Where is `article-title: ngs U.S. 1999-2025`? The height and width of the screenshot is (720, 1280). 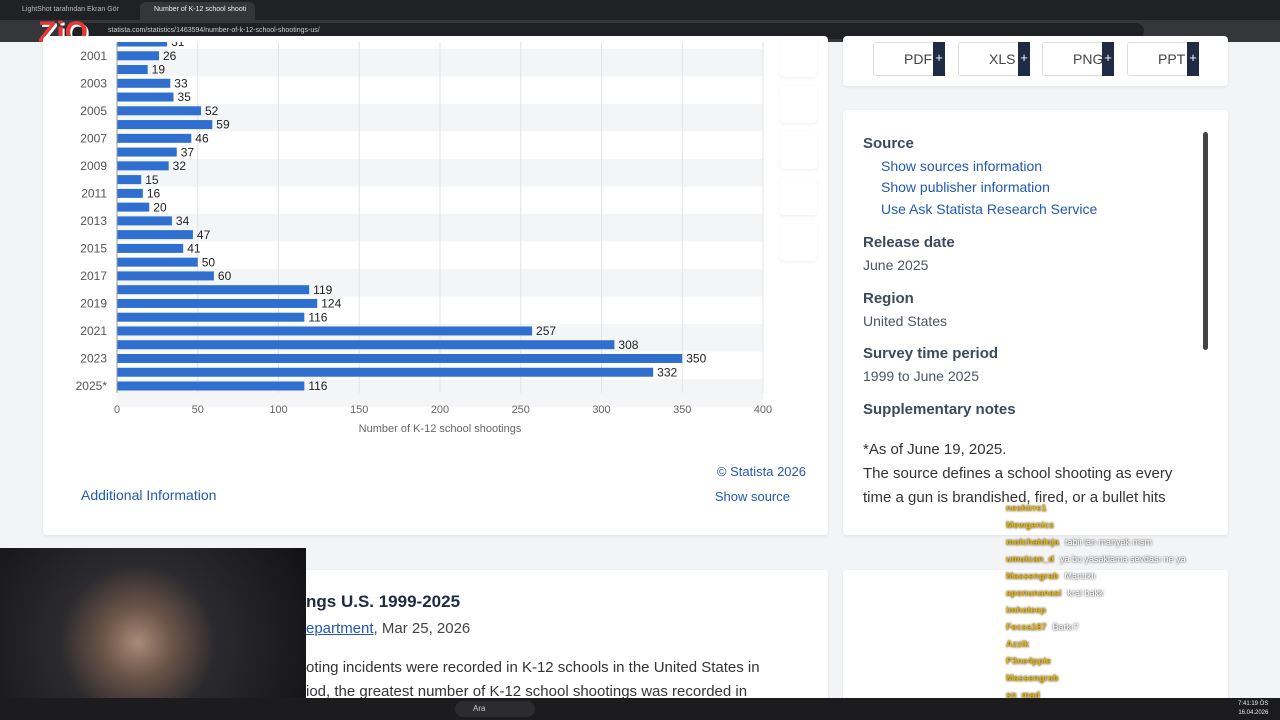
article-title: ngs U.S. 1999-2025 is located at coordinates (383, 601).